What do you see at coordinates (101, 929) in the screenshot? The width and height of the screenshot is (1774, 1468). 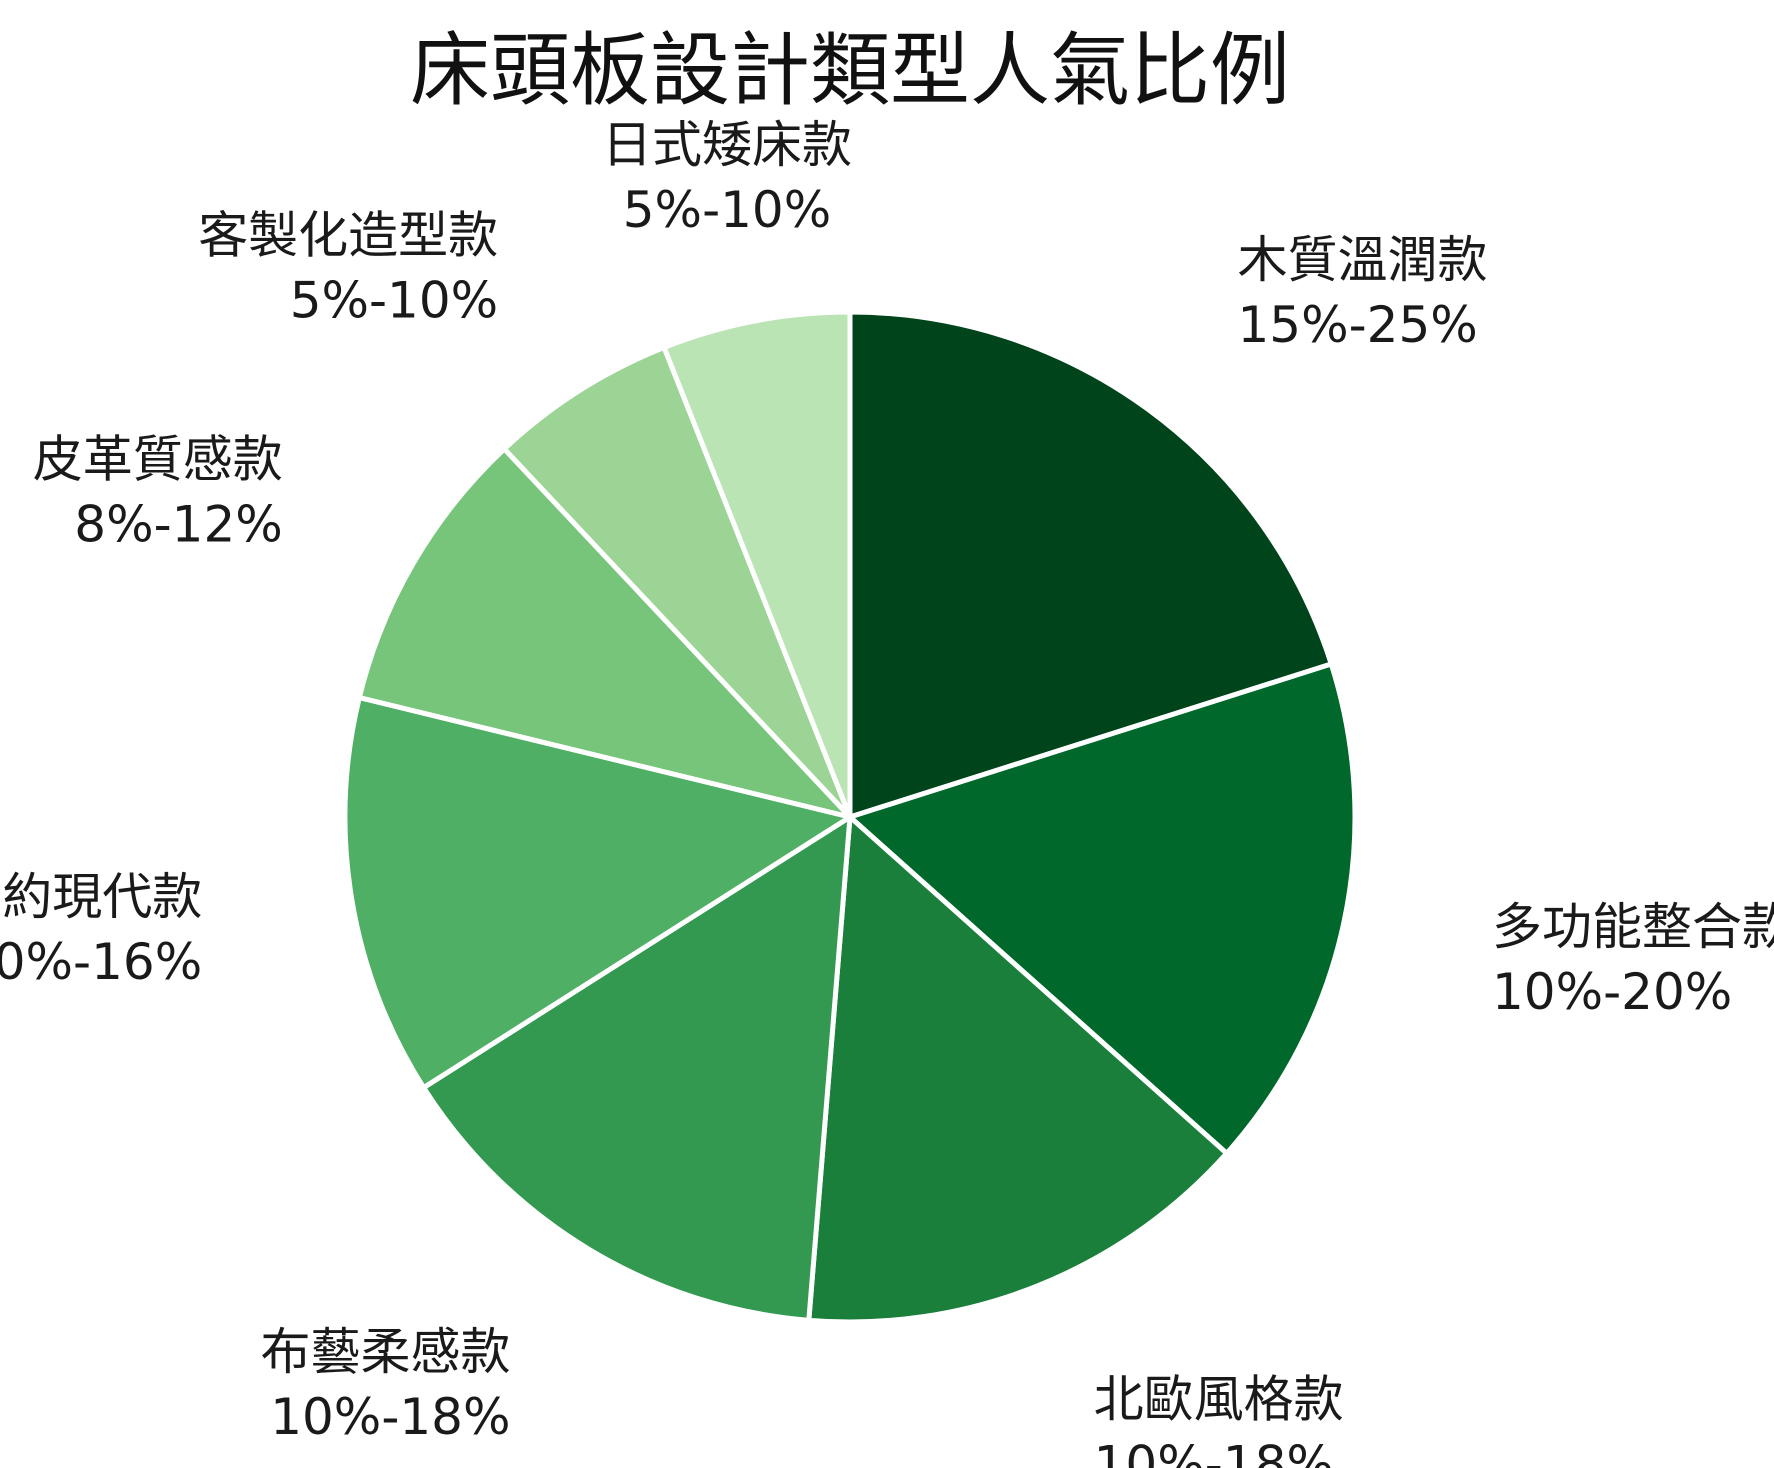 I see `slice-label-5: 簡約現代款 10%-16%` at bounding box center [101, 929].